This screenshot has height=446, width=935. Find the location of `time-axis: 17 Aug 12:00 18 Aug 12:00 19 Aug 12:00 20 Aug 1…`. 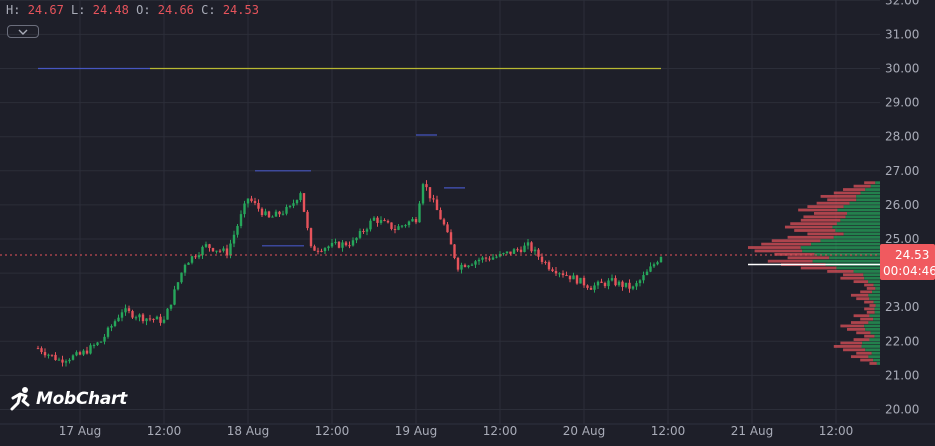

time-axis: 17 Aug 12:00 18 Aug 12:00 19 Aug 12:00 20 Aug 1… is located at coordinates (456, 431).